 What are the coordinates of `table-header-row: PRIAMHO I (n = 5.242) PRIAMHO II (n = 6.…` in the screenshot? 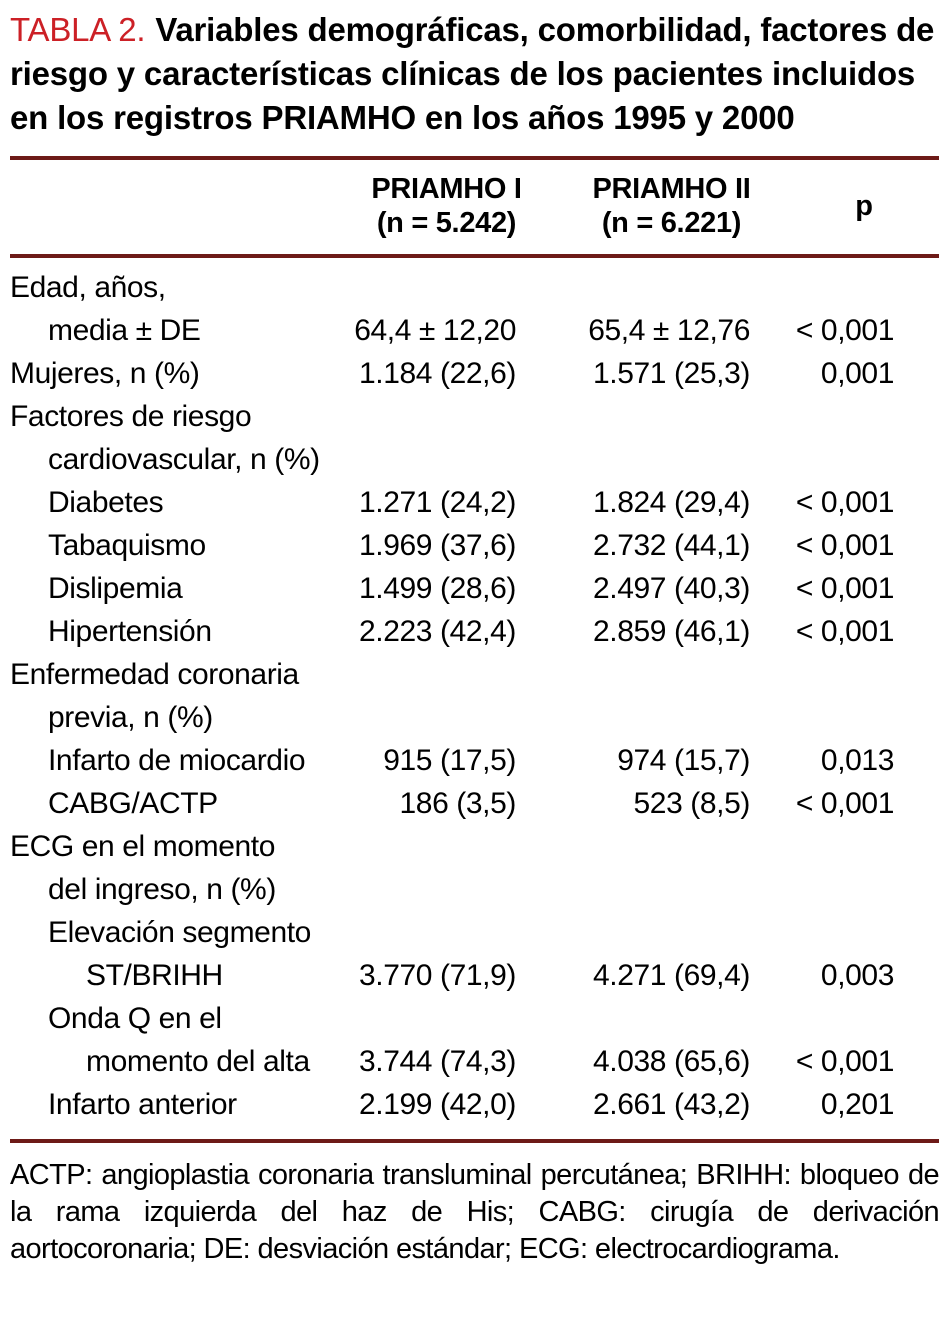 It's located at (474, 207).